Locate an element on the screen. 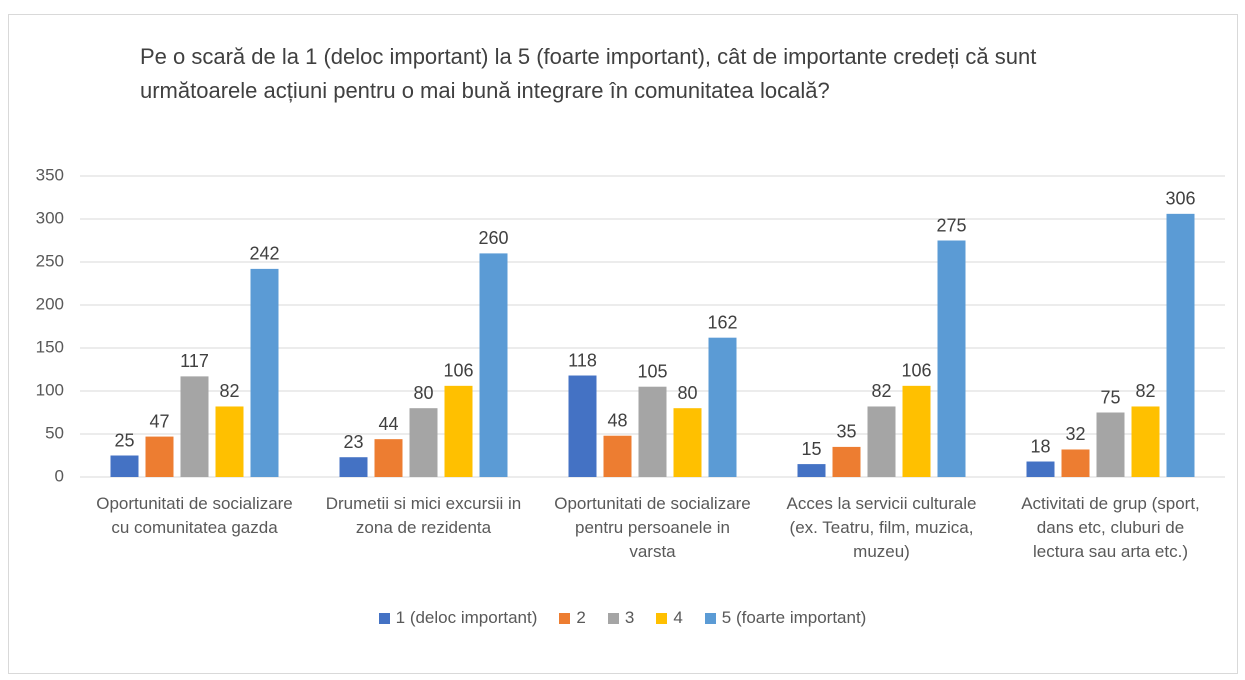 This screenshot has width=1245, height=680. data-label: 44 is located at coordinates (388, 424).